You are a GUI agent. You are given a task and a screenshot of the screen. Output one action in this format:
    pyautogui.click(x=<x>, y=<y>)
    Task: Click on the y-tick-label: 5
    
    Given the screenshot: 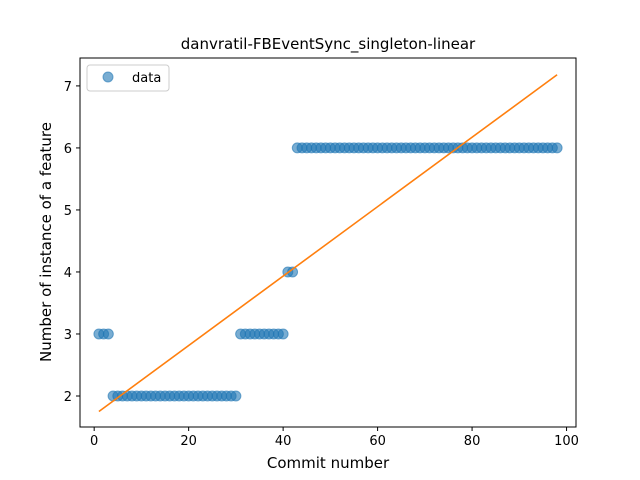 What is the action you would take?
    pyautogui.click(x=68, y=211)
    